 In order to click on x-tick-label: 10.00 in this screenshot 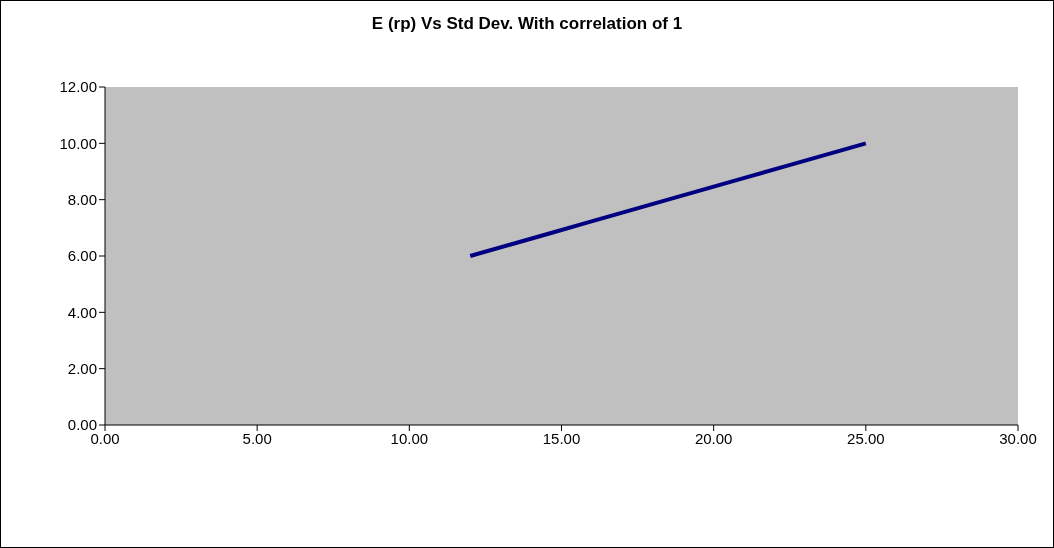, I will do `click(409, 438)`.